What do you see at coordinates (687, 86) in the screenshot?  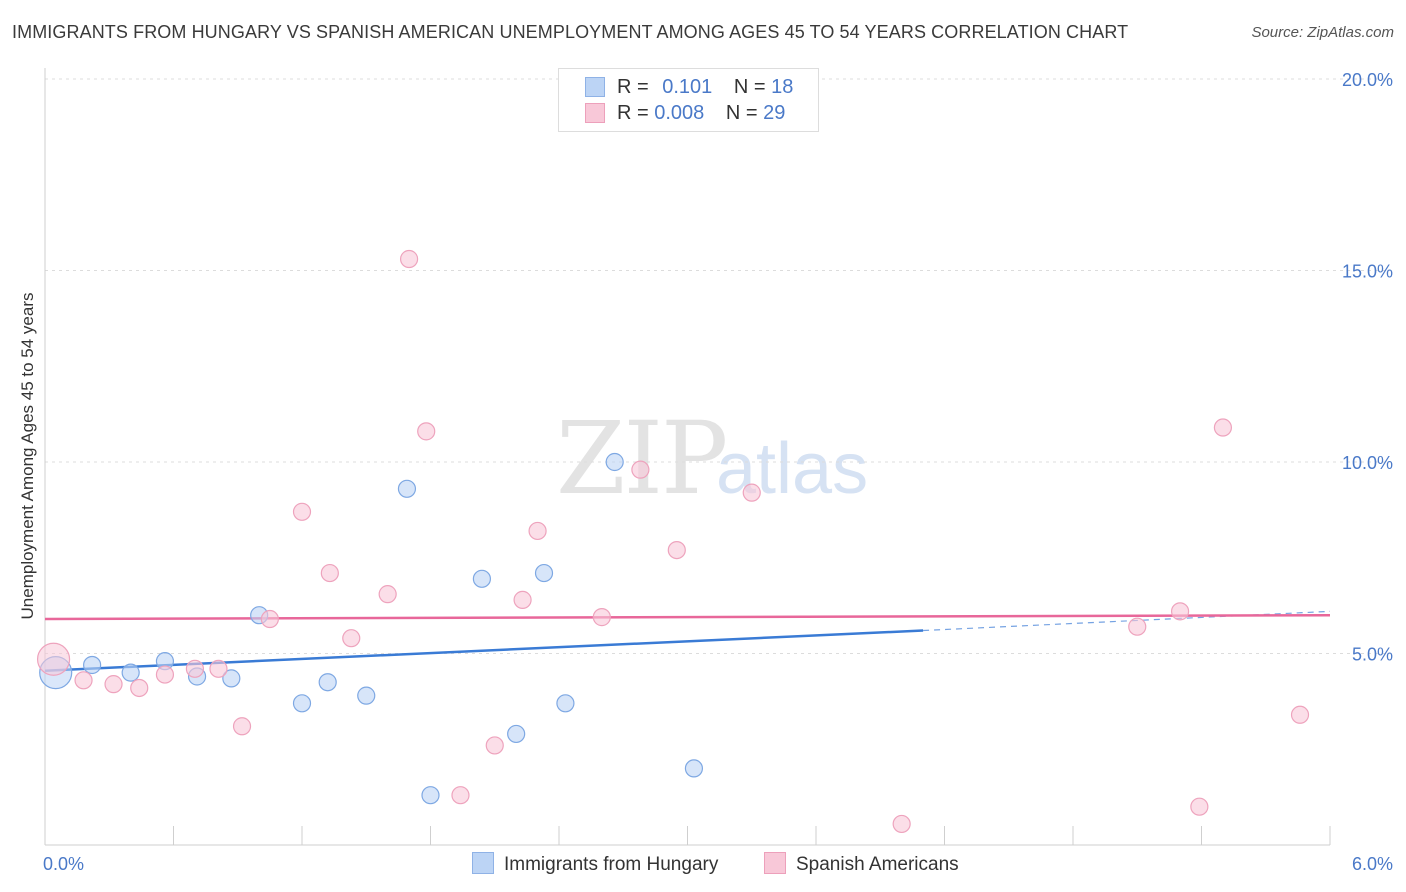 I see `legend-r-value: 0.101` at bounding box center [687, 86].